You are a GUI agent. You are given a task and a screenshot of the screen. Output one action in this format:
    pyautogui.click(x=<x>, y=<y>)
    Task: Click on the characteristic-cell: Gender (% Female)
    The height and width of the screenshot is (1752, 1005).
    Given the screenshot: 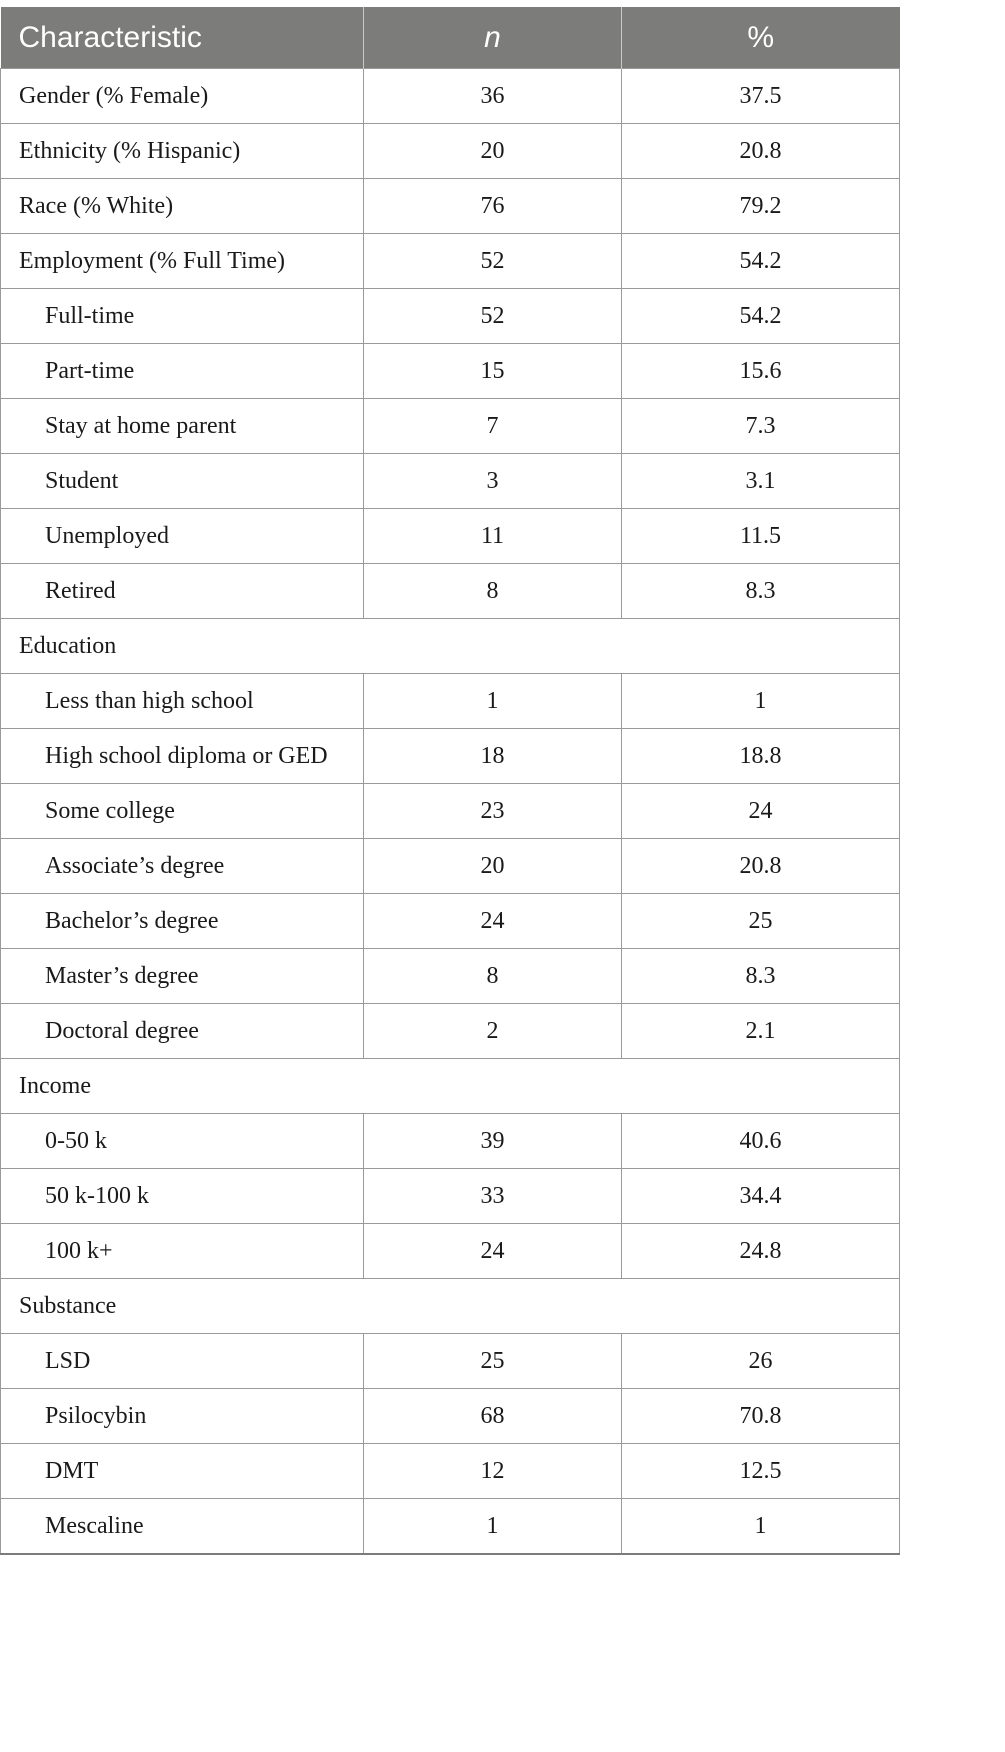 What is the action you would take?
    pyautogui.click(x=182, y=96)
    